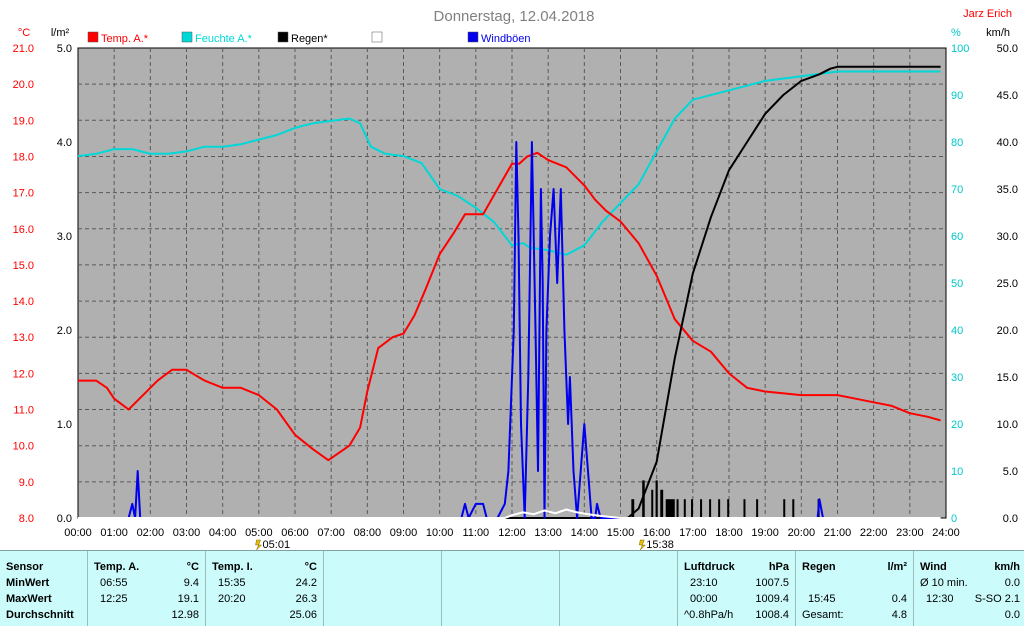  Describe the element at coordinates (224, 39) in the screenshot. I see `legend-label: Feuchte A.*` at that location.